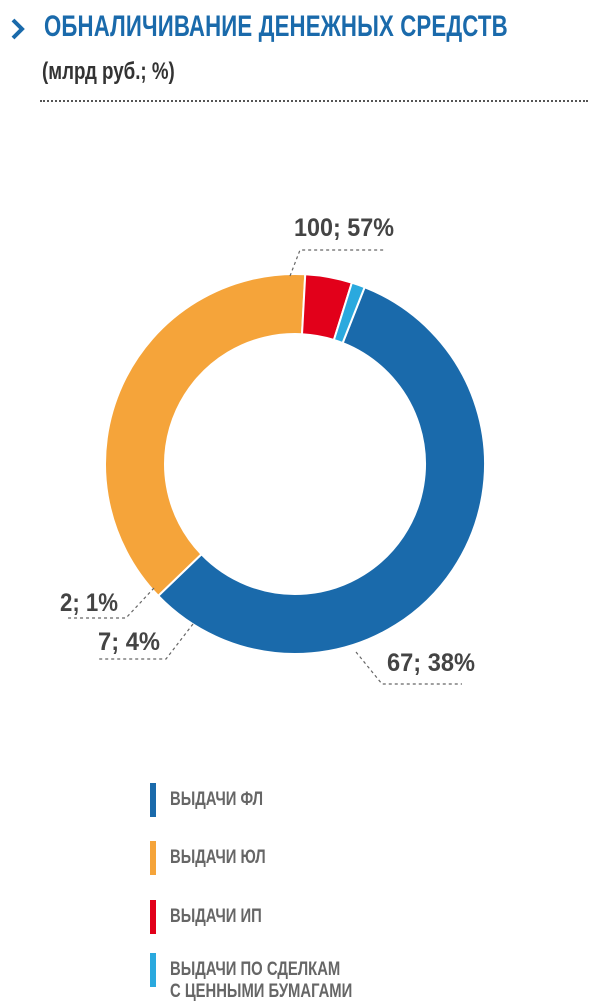 This screenshot has width=612, height=1007. I want to click on legend-item-ip: ВЫДАЧИ ИП, so click(219, 917).